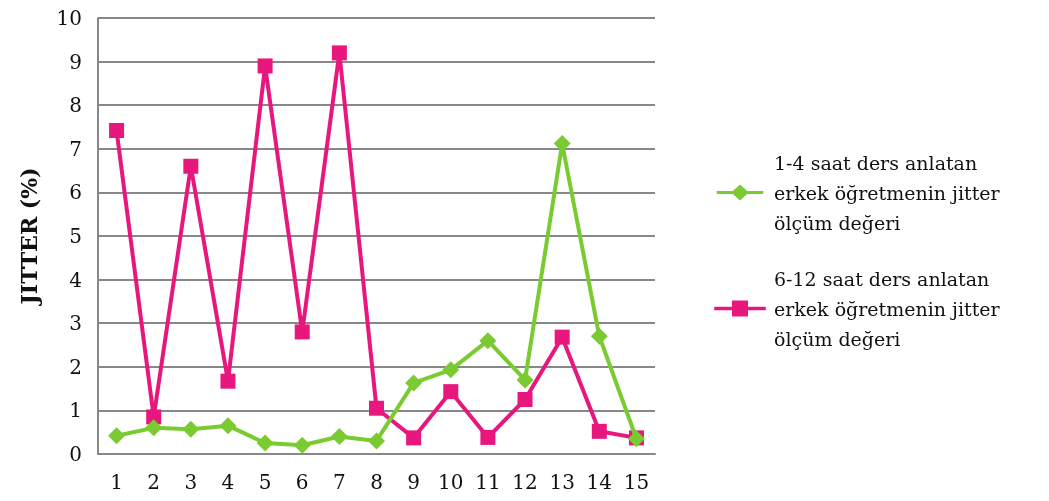 The width and height of the screenshot is (1049, 501). Describe the element at coordinates (75, 323) in the screenshot. I see `y-tick-label: 3` at that location.